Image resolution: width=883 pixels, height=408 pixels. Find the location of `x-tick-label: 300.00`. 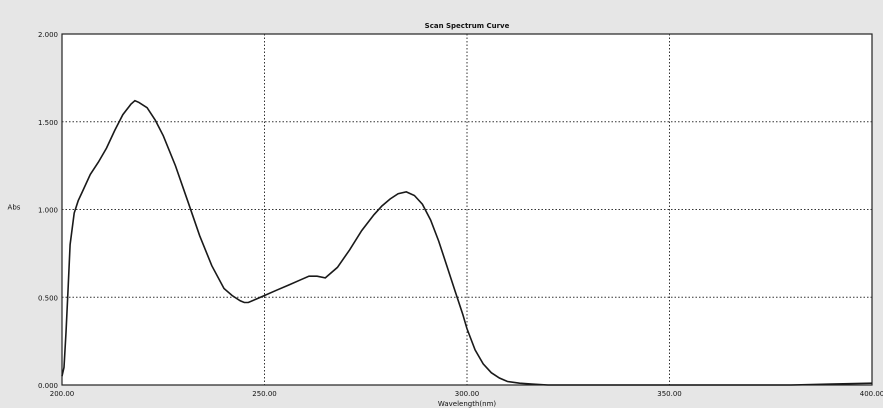

x-tick-label: 300.00 is located at coordinates (467, 394).